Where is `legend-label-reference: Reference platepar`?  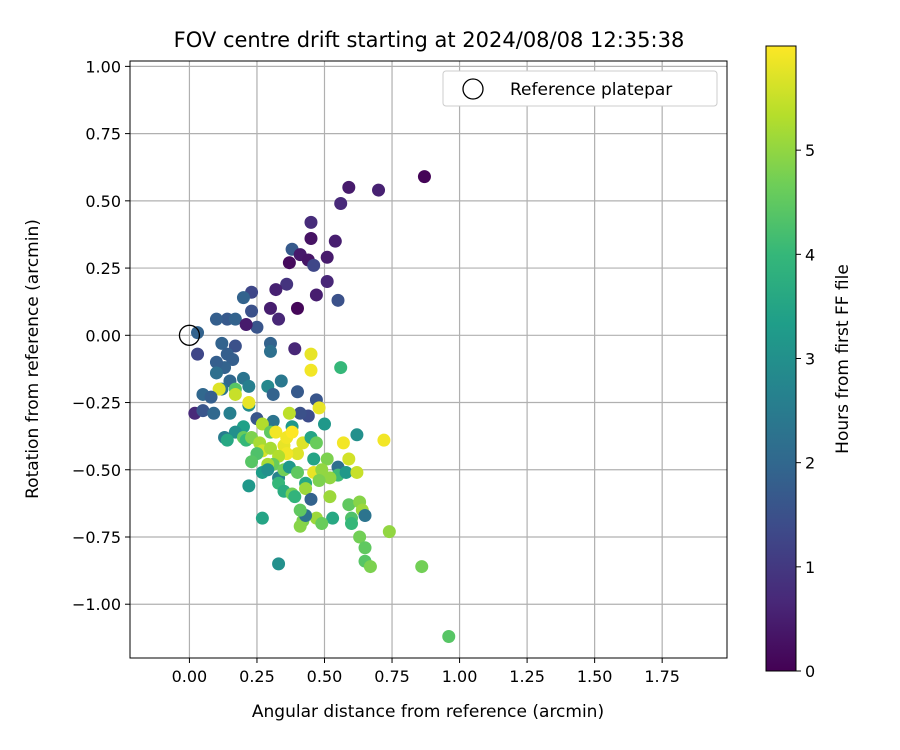
legend-label-reference: Reference platepar is located at coordinates (591, 90).